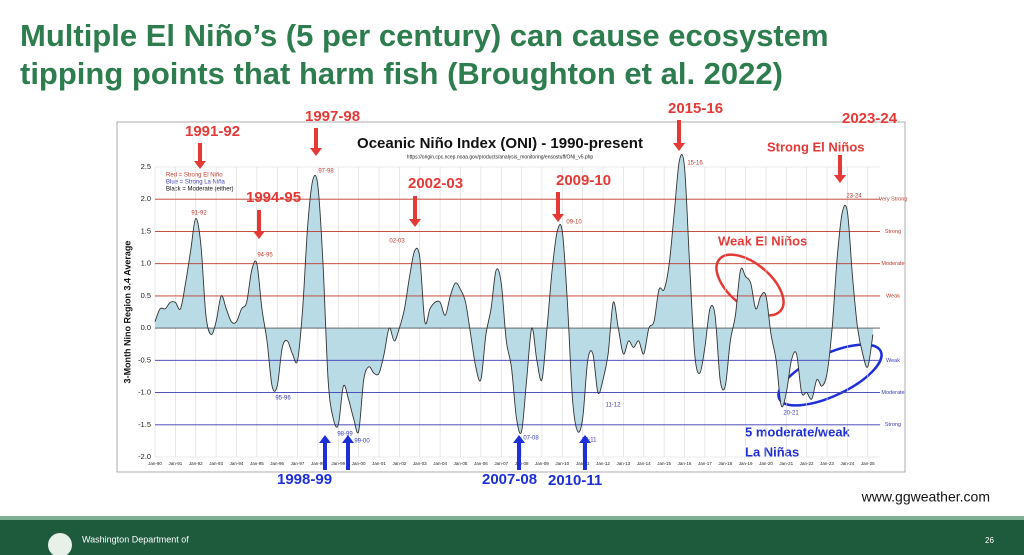 This screenshot has height=555, width=1024. I want to click on y-tick-label: 1.0, so click(146, 263).